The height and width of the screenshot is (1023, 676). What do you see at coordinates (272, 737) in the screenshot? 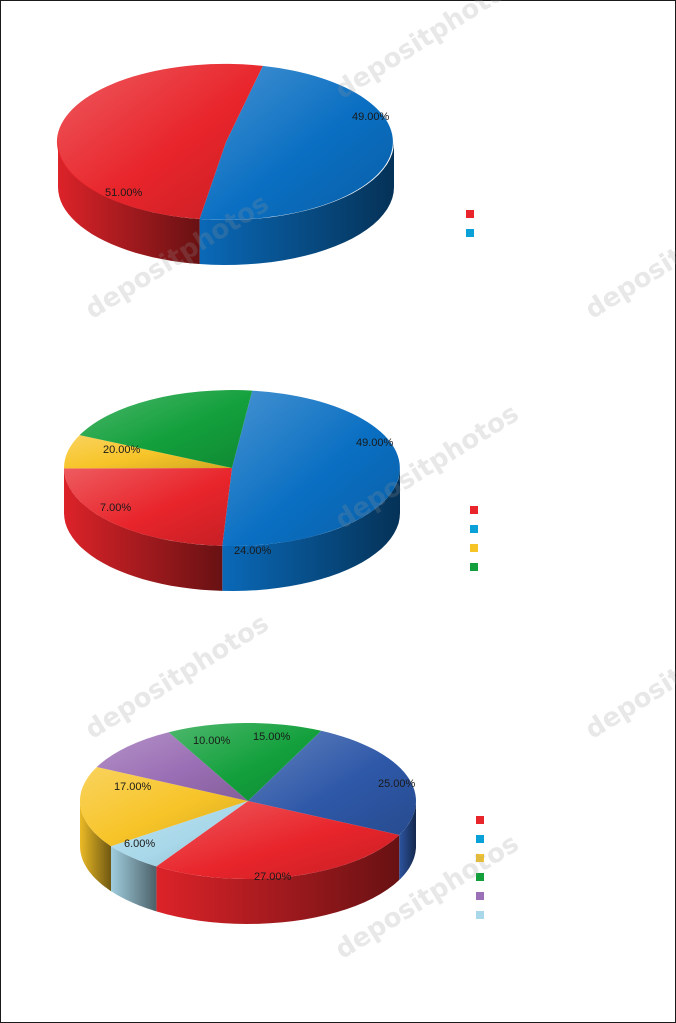
I see `pie-3-slice-label: 15.00%` at bounding box center [272, 737].